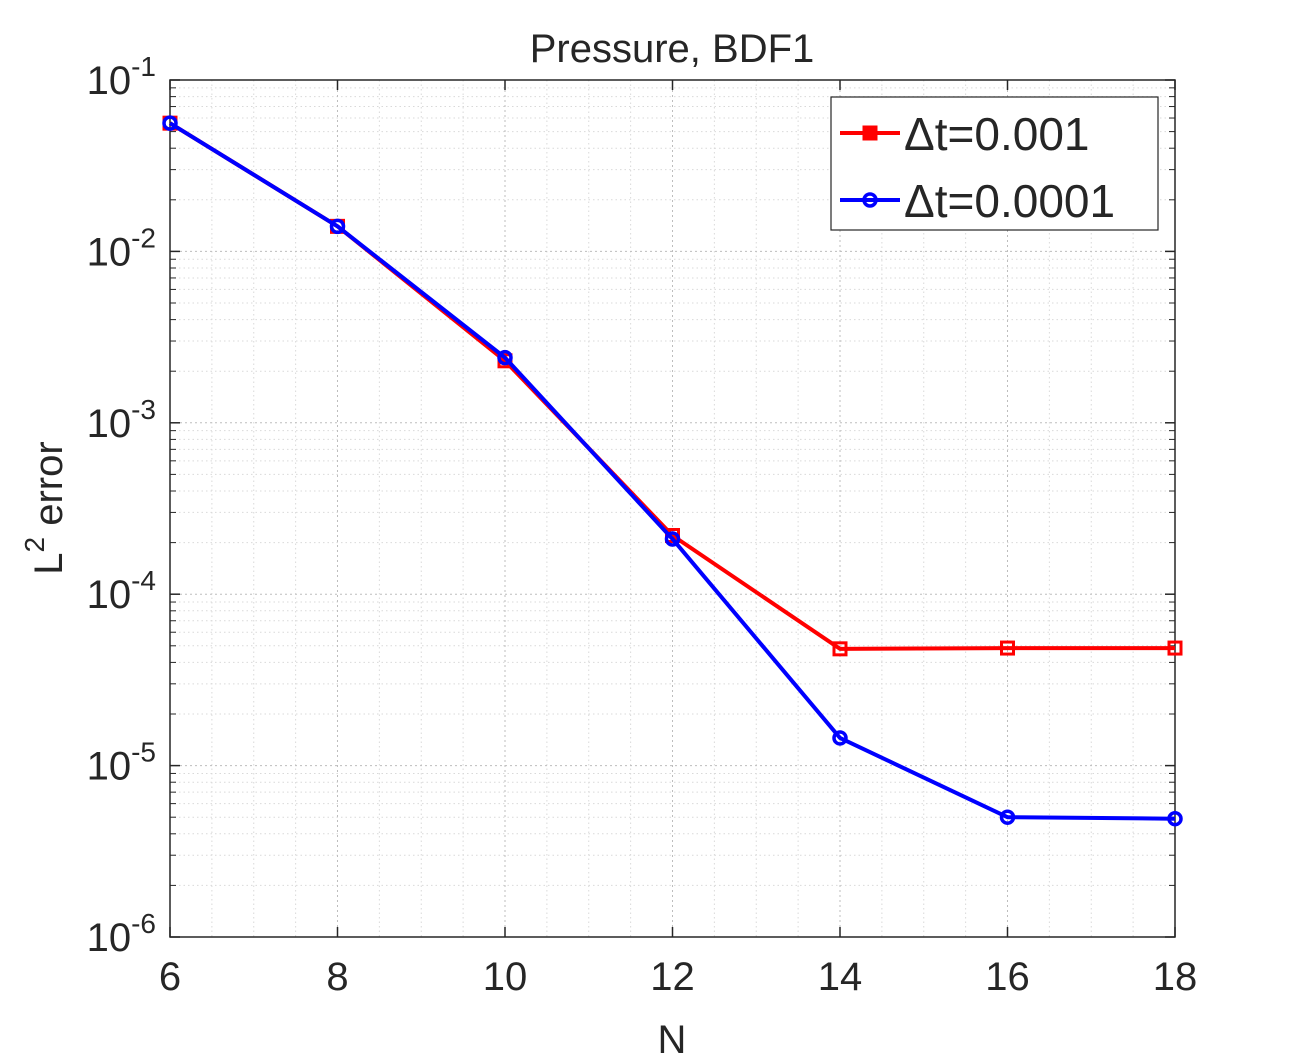 Image resolution: width=1299 pixels, height=1063 pixels. I want to click on y-tick-label-exponent: -6, so click(143, 923).